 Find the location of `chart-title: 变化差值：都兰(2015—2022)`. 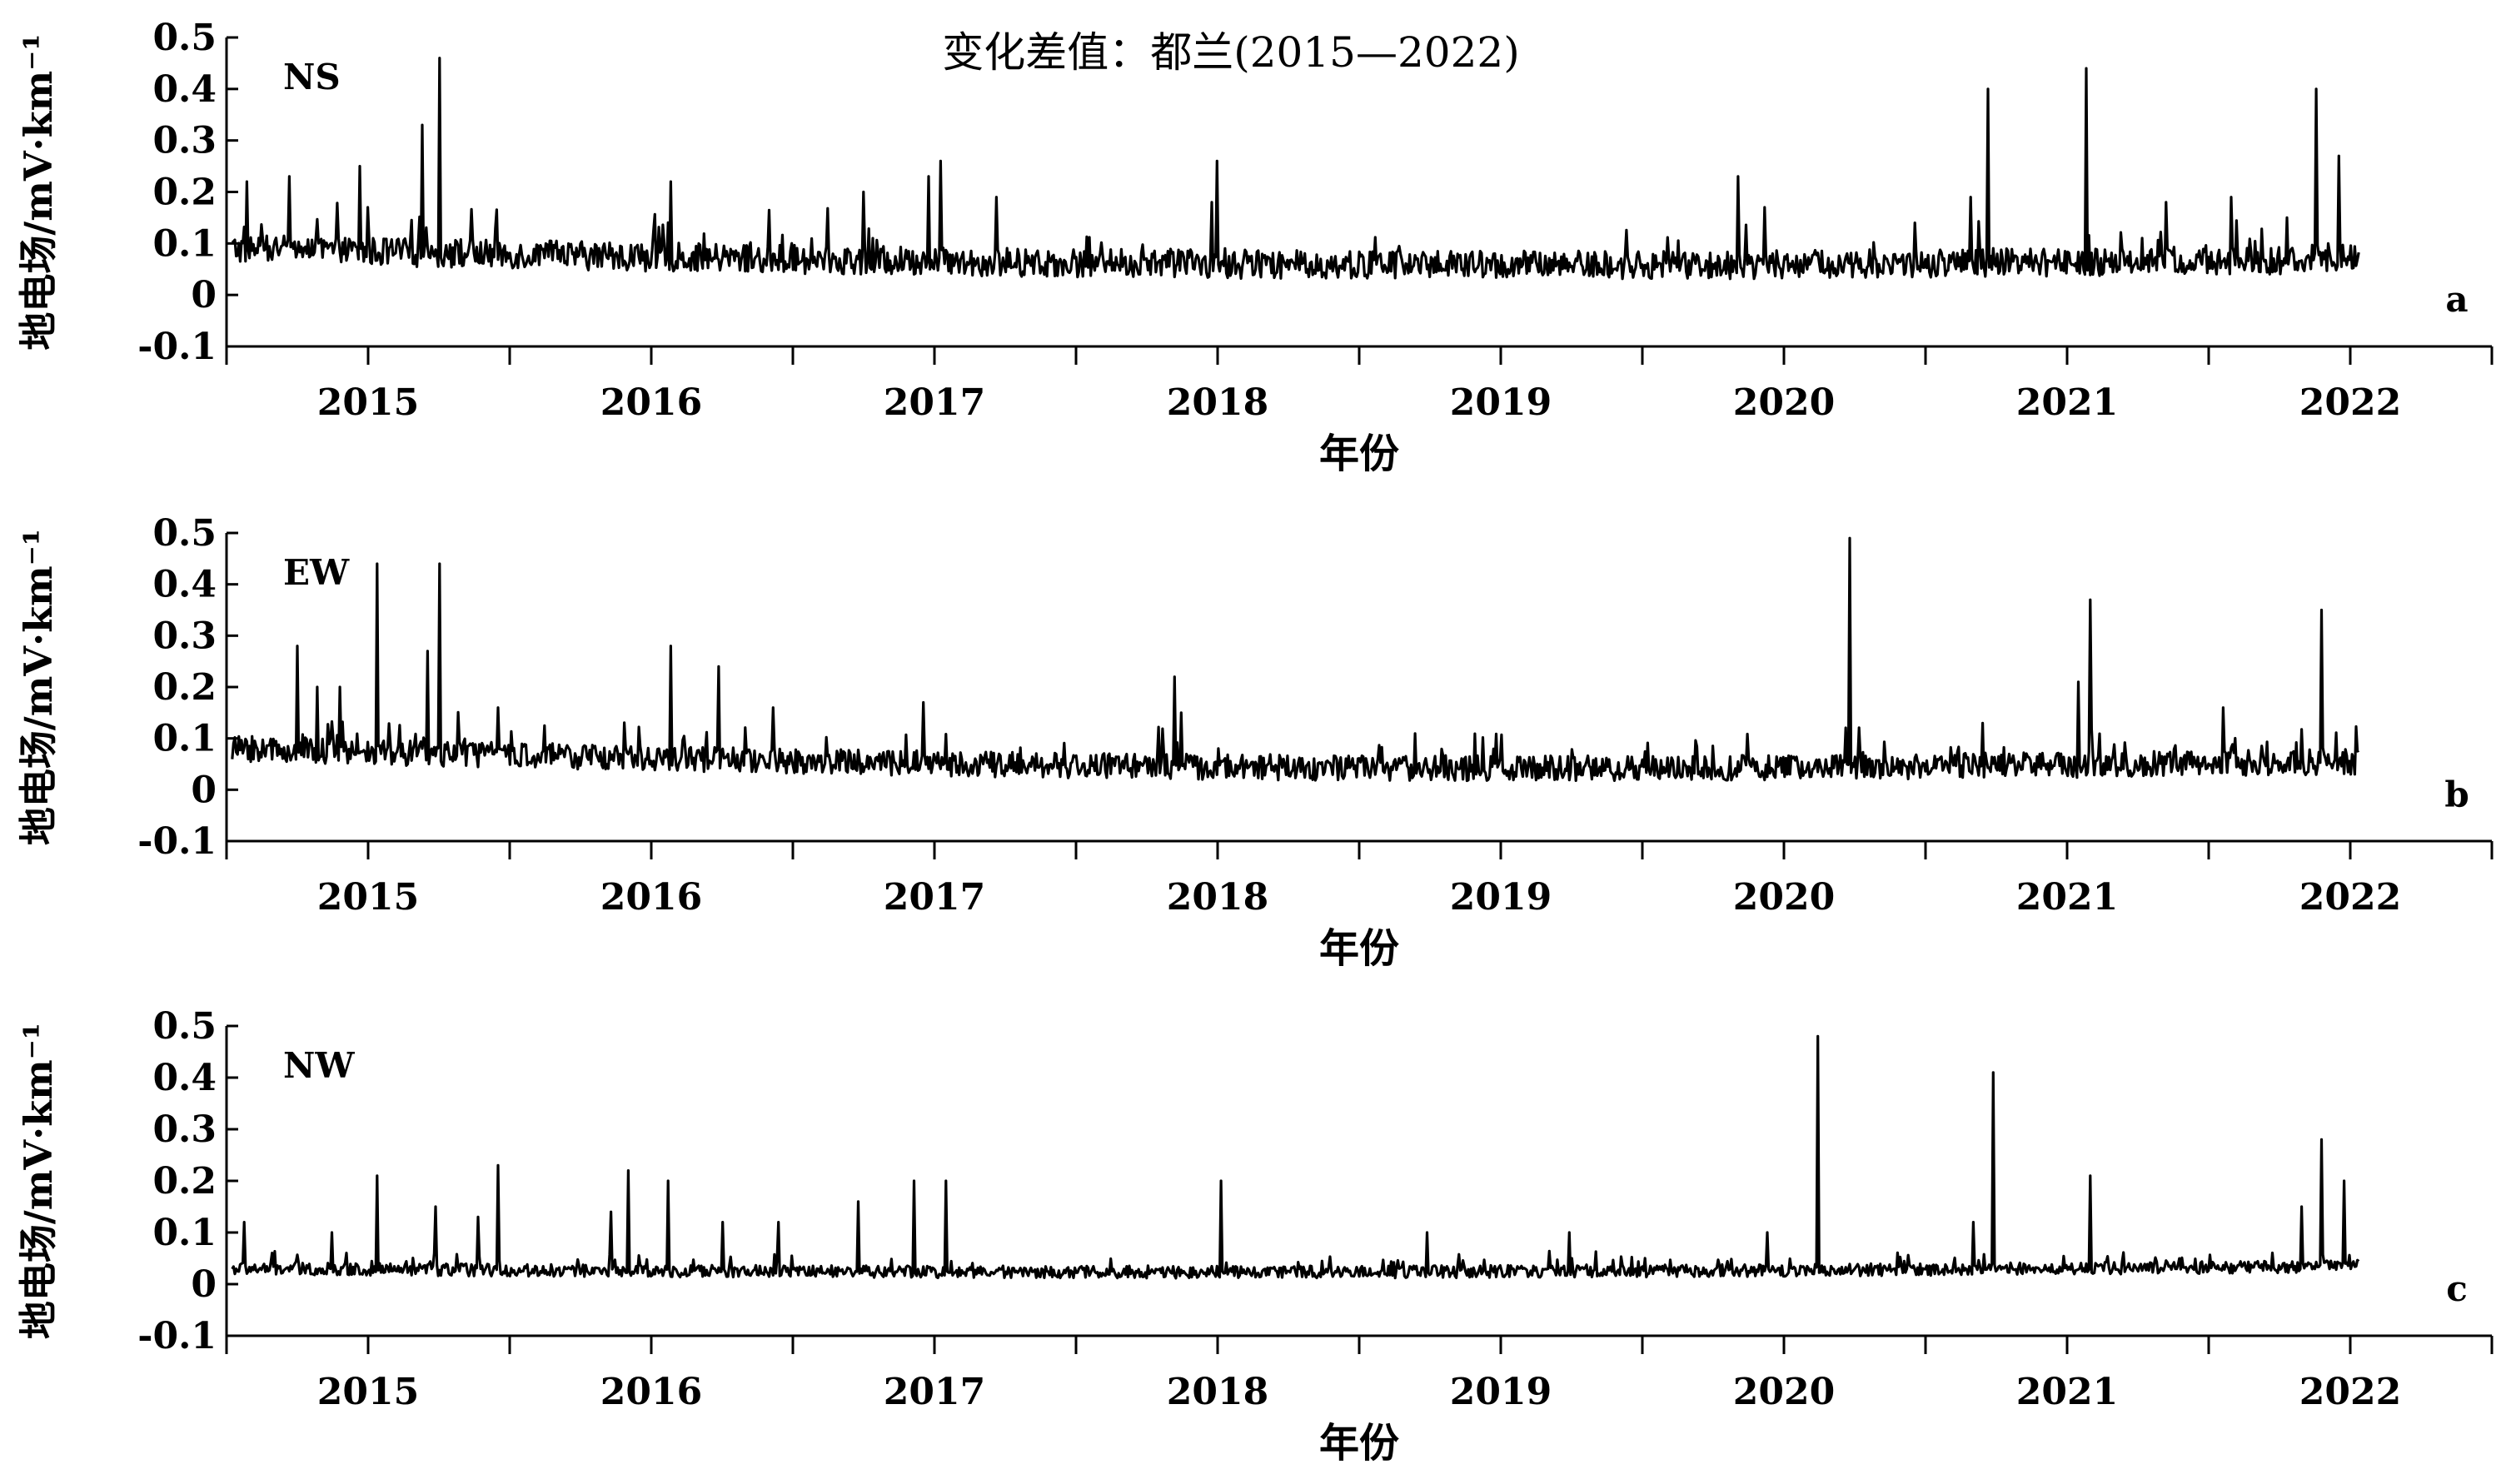

chart-title: 变化差值：都兰(2015—2022) is located at coordinates (1231, 52).